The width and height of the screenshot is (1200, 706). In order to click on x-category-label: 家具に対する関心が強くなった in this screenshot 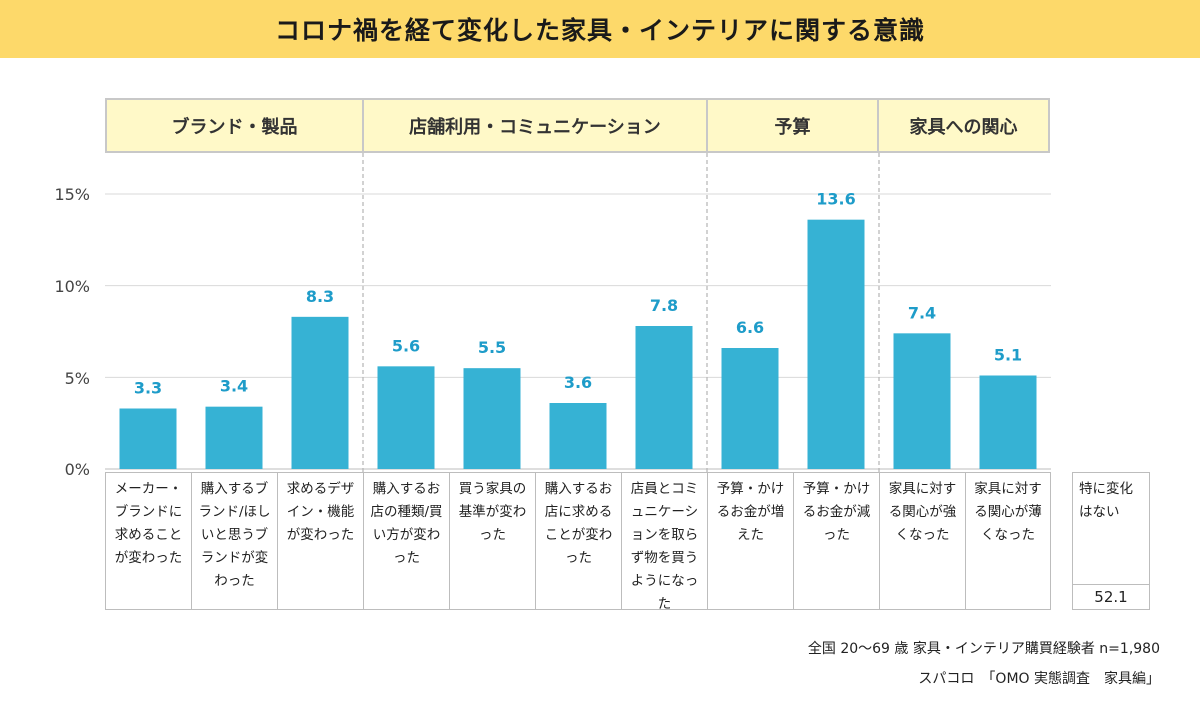, I will do `click(922, 541)`.